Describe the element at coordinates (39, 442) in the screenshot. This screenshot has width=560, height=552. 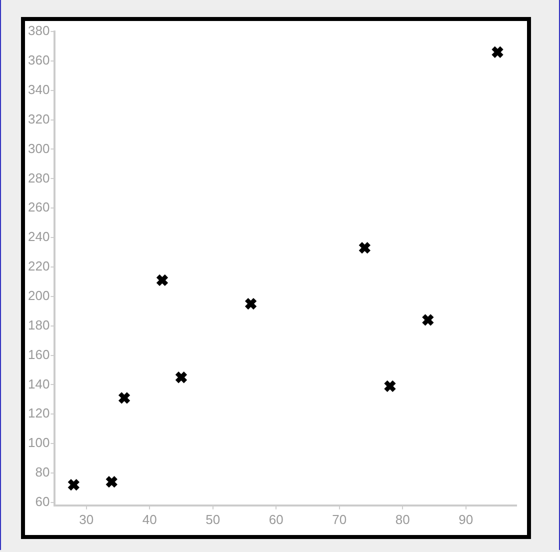
I see `y-tick-label: 100` at that location.